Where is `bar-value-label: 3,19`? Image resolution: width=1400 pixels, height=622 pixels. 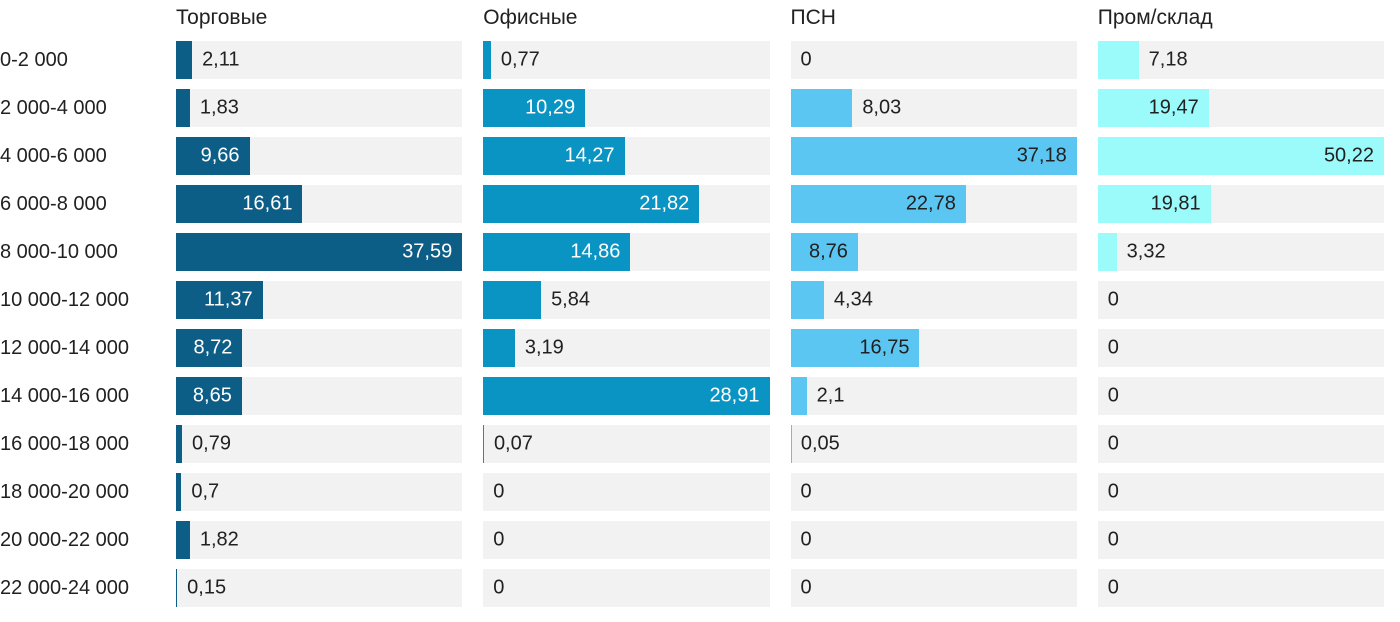 bar-value-label: 3,19 is located at coordinates (544, 347).